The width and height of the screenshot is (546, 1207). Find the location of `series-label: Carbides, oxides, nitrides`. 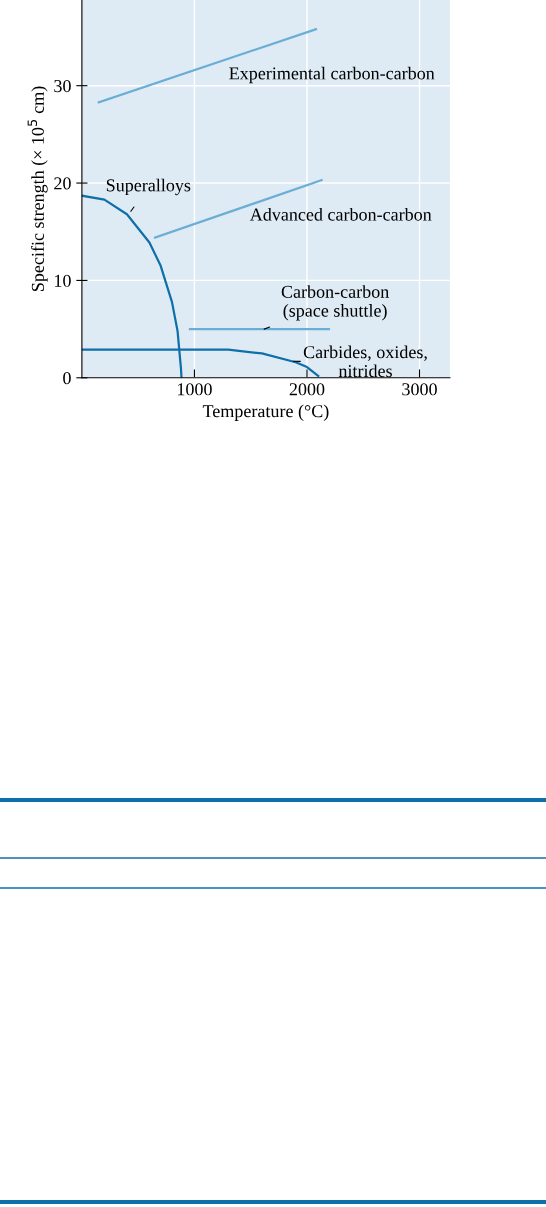

series-label: Carbides, oxides, nitrides is located at coordinates (365, 361).